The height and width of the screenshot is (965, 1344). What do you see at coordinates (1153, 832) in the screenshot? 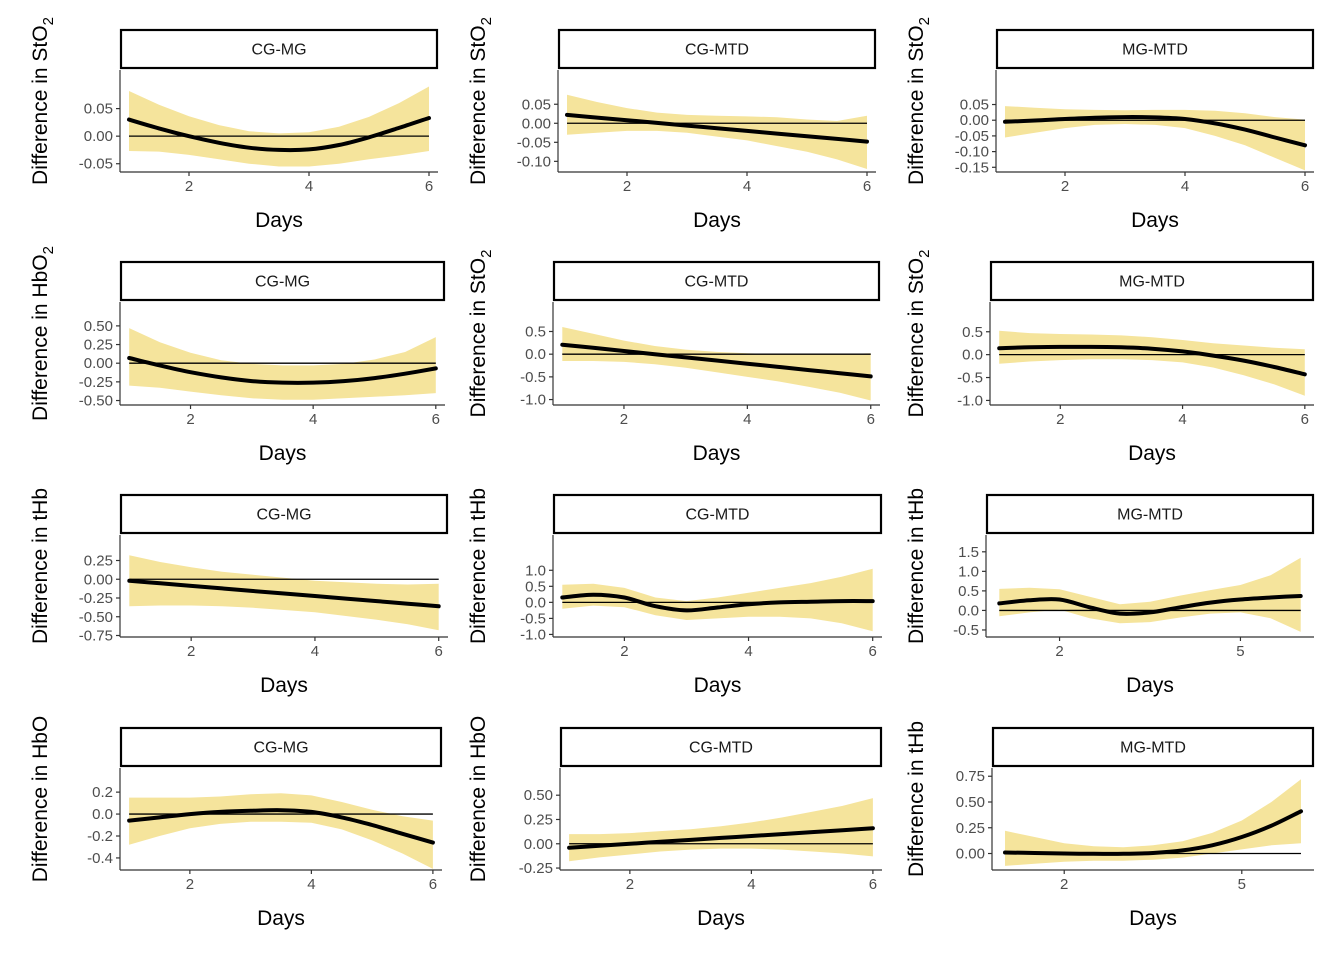
I see `panel-12-fit-line` at bounding box center [1153, 832].